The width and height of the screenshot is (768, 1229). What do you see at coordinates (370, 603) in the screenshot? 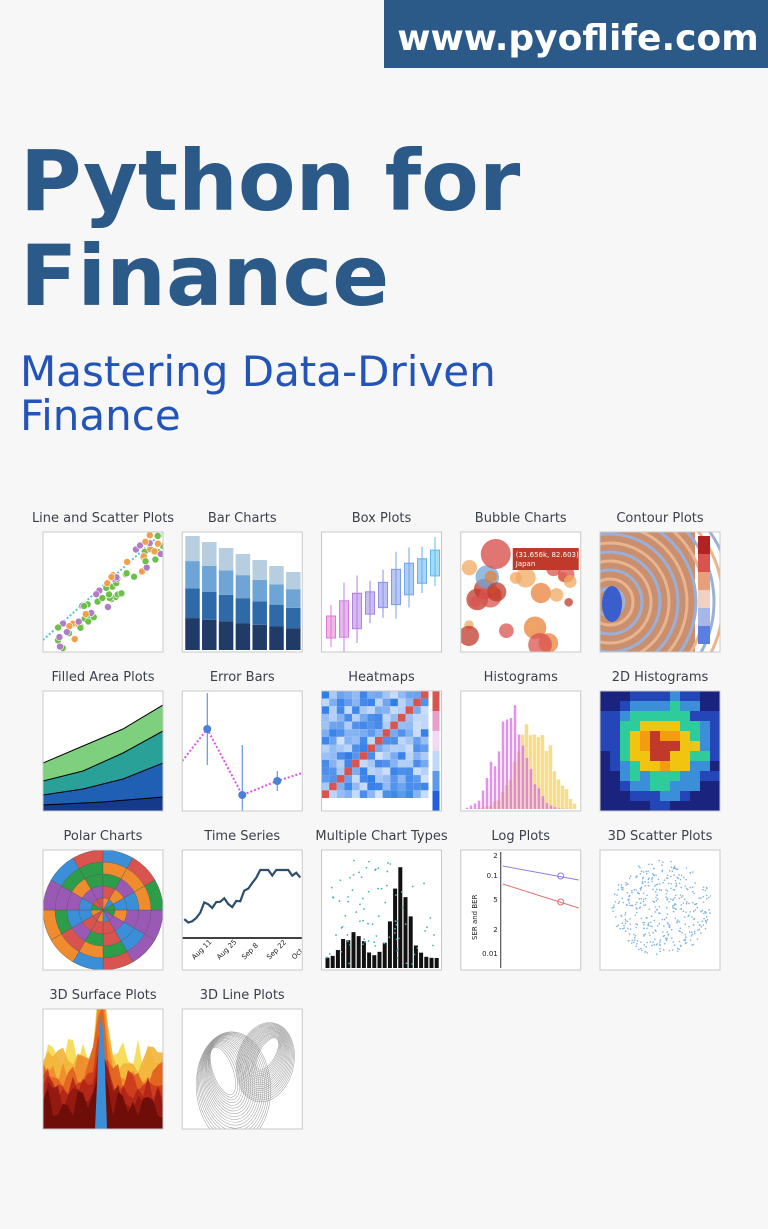
I see `box` at bounding box center [370, 603].